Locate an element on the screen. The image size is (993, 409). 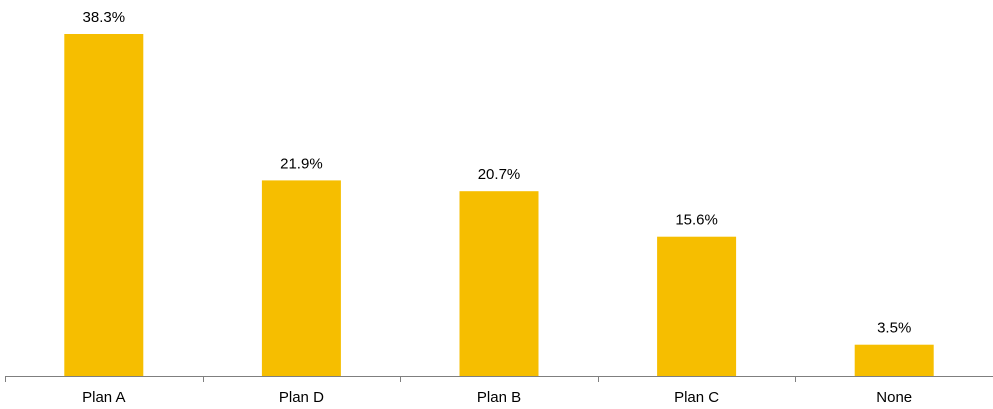
bar-plan-b is located at coordinates (499, 283).